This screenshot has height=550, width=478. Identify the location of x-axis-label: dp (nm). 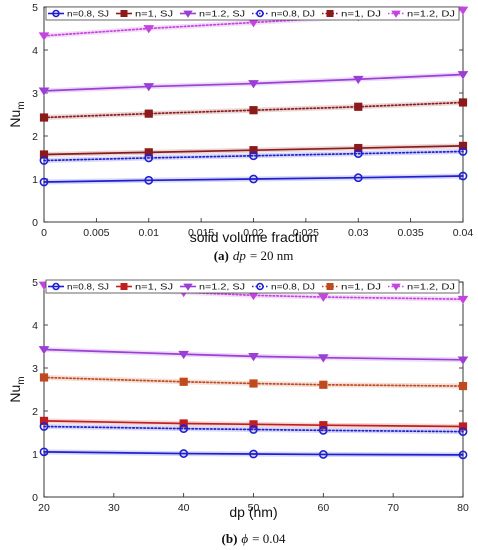
(253, 512).